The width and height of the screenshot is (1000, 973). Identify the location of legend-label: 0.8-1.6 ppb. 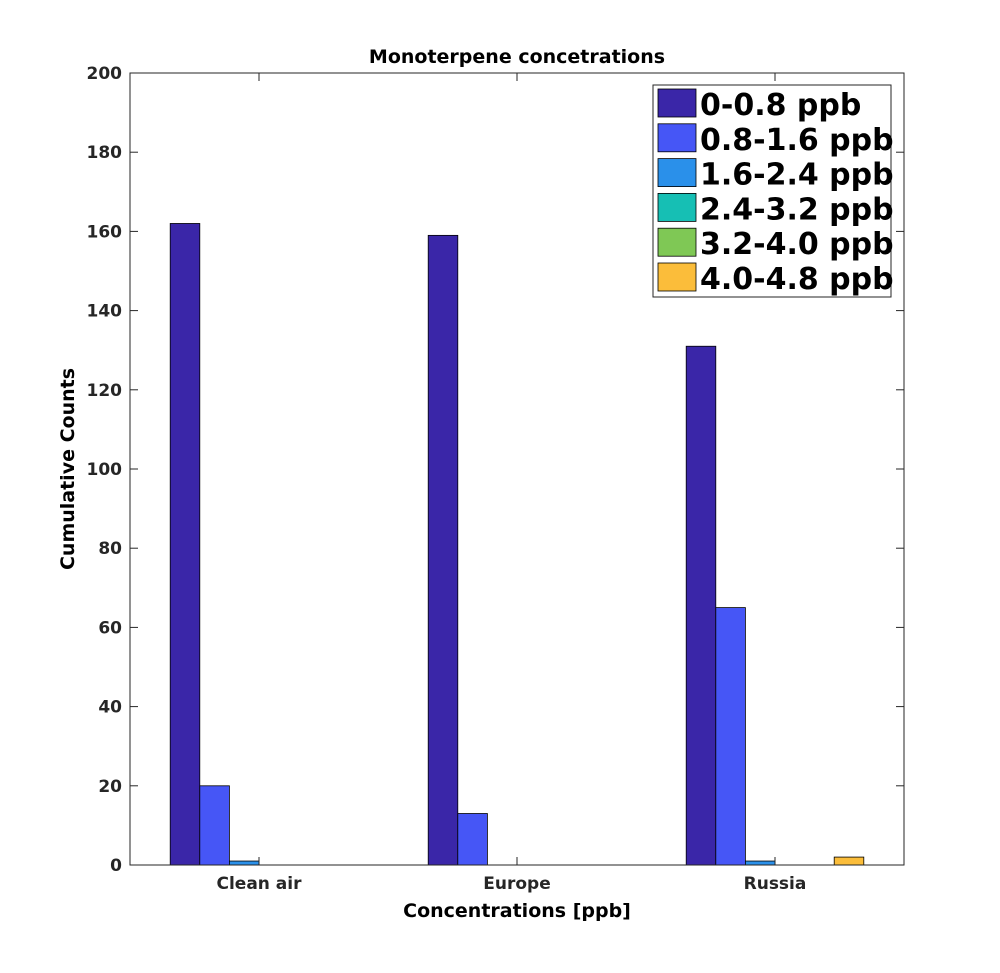
(797, 140).